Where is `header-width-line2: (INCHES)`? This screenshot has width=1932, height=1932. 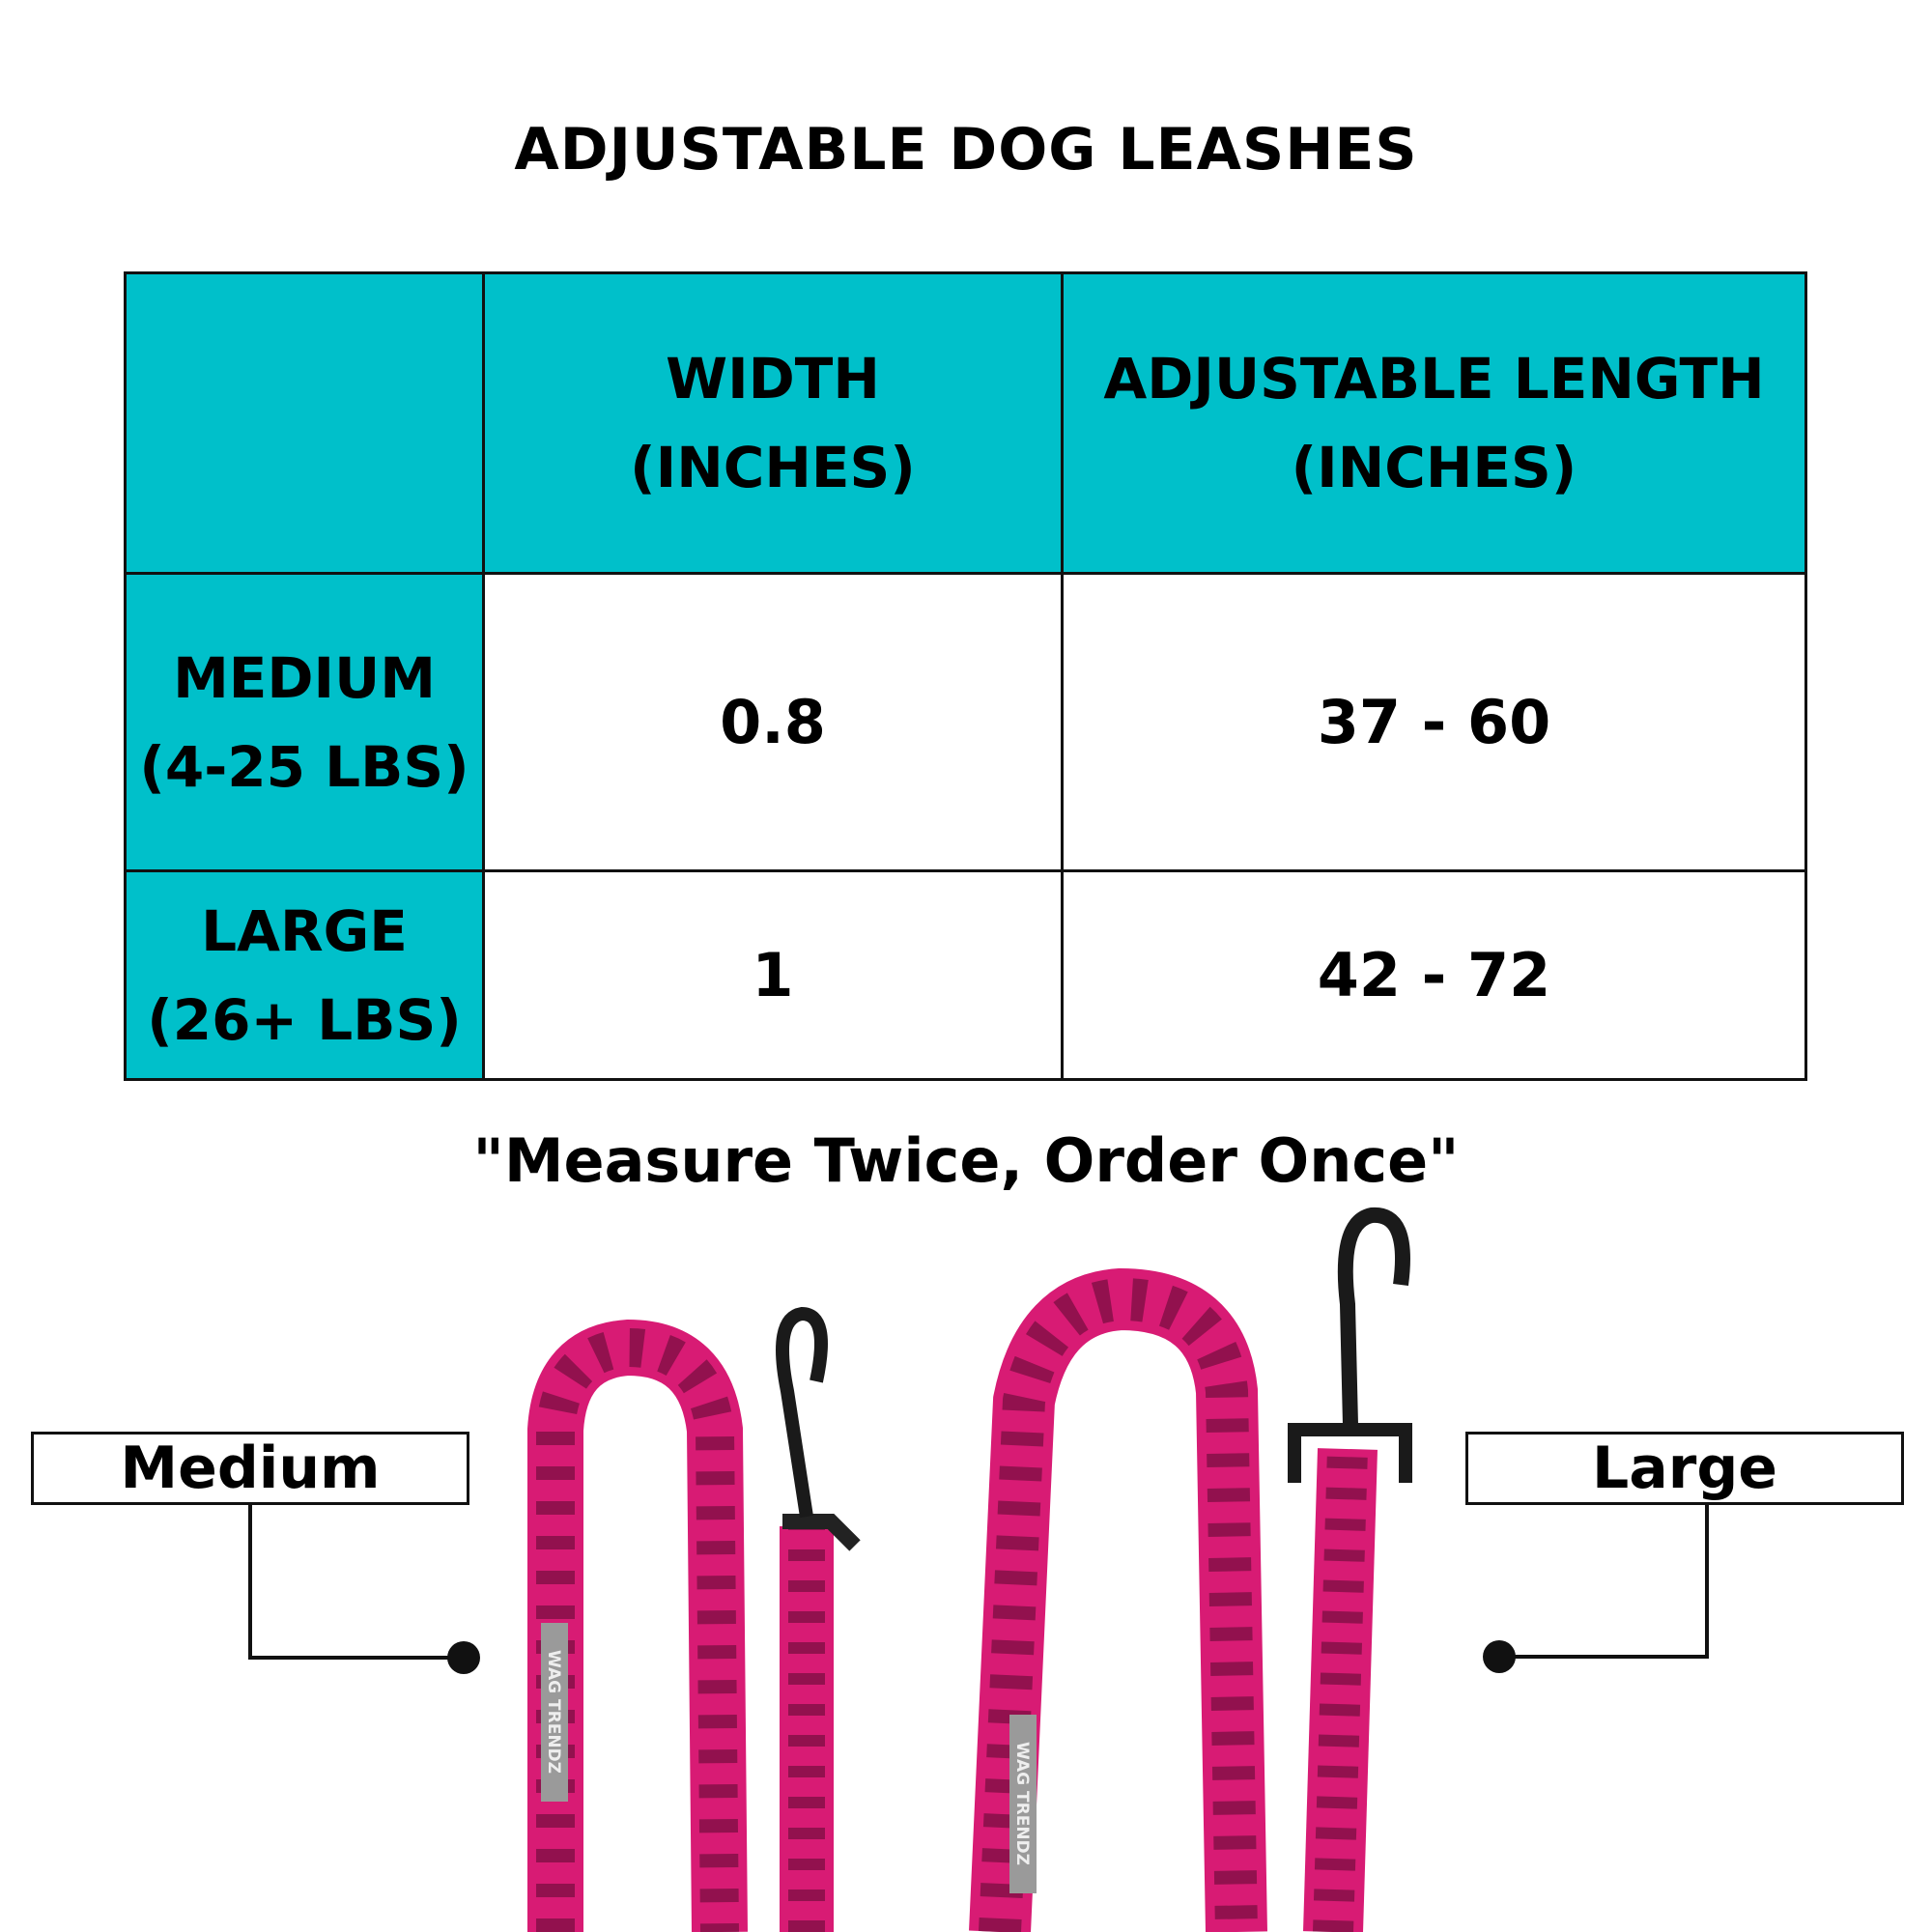 header-width-line2: (INCHES) is located at coordinates (773, 467).